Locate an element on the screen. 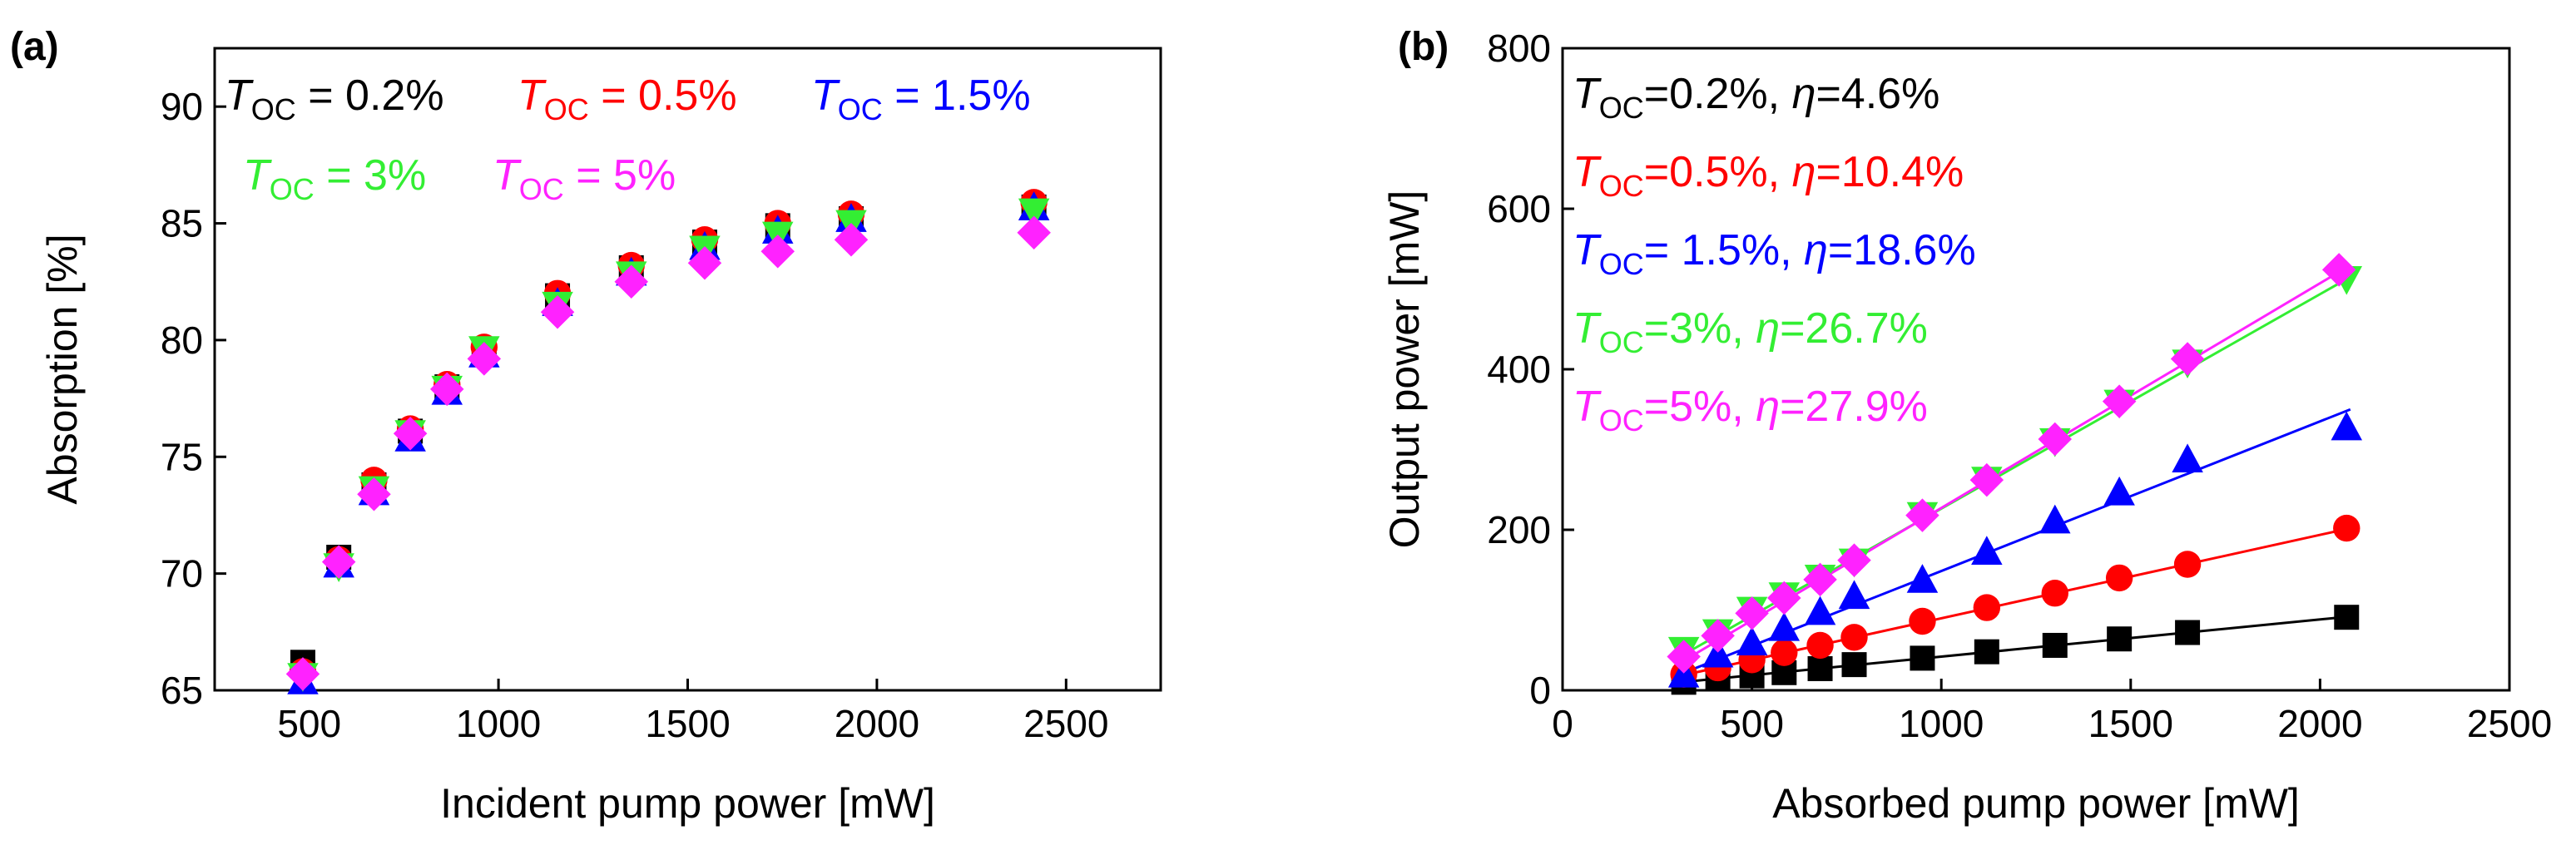 The width and height of the screenshot is (2576, 845). y-axis-title: Output power [mW] is located at coordinates (1404, 369).